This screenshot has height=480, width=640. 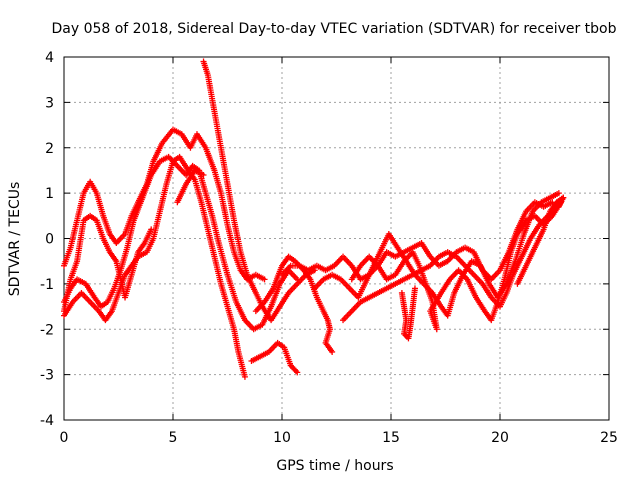 I want to click on y-tick-label: 4, so click(x=49, y=58).